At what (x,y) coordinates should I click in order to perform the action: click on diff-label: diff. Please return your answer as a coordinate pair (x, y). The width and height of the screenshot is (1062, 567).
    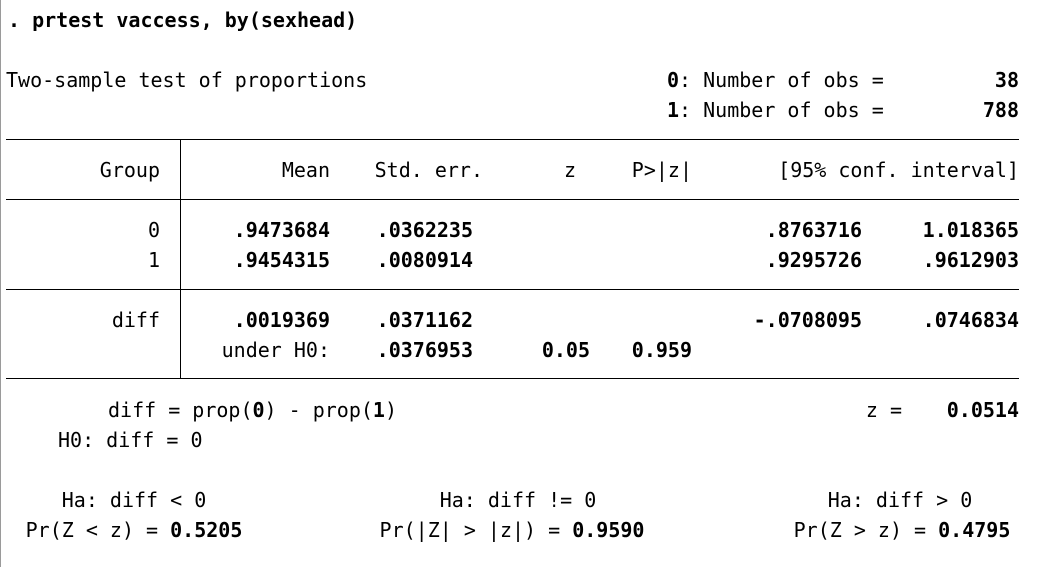
    Looking at the image, I should click on (135, 320).